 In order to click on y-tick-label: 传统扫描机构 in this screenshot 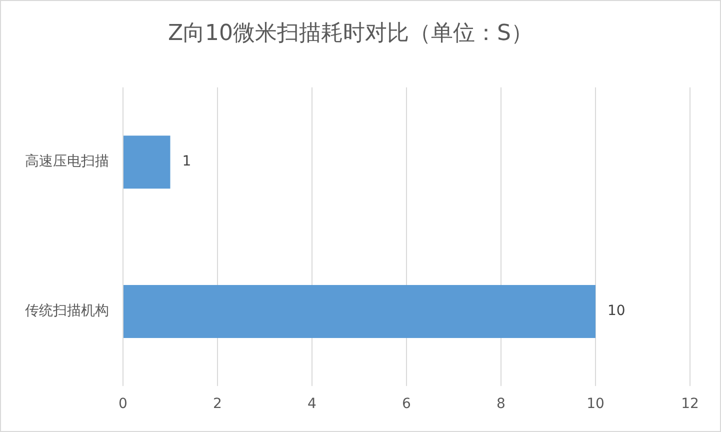, I will do `click(67, 311)`.